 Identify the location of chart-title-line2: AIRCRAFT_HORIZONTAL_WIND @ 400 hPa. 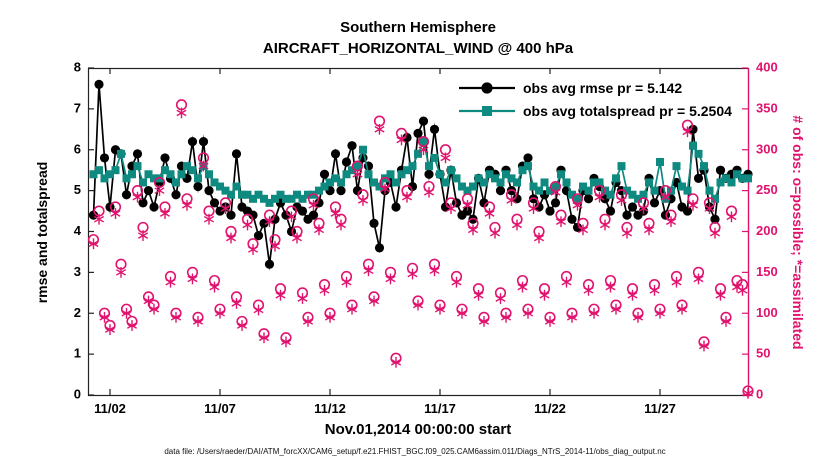
(418, 48).